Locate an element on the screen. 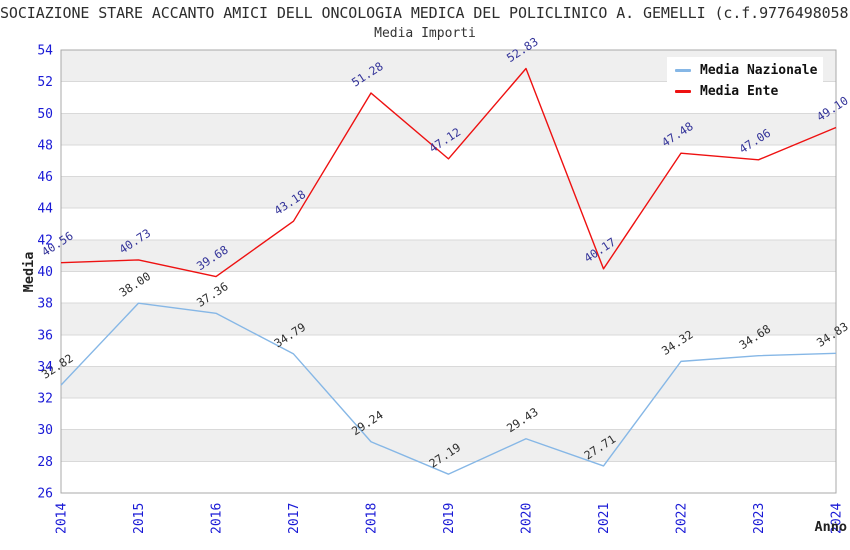 The image size is (850, 550). y-tick-label: 28 is located at coordinates (45, 462).